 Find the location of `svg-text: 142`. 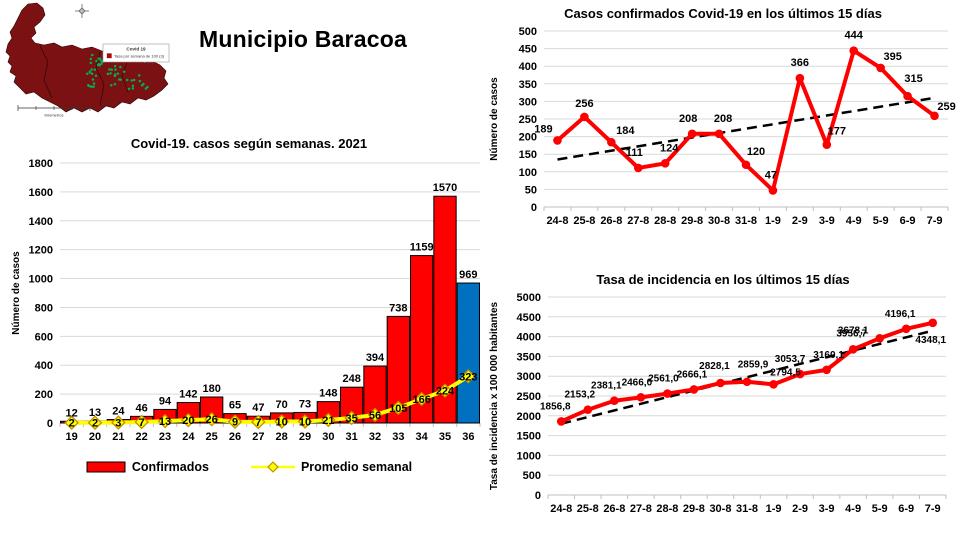

svg-text: 142 is located at coordinates (188, 394).